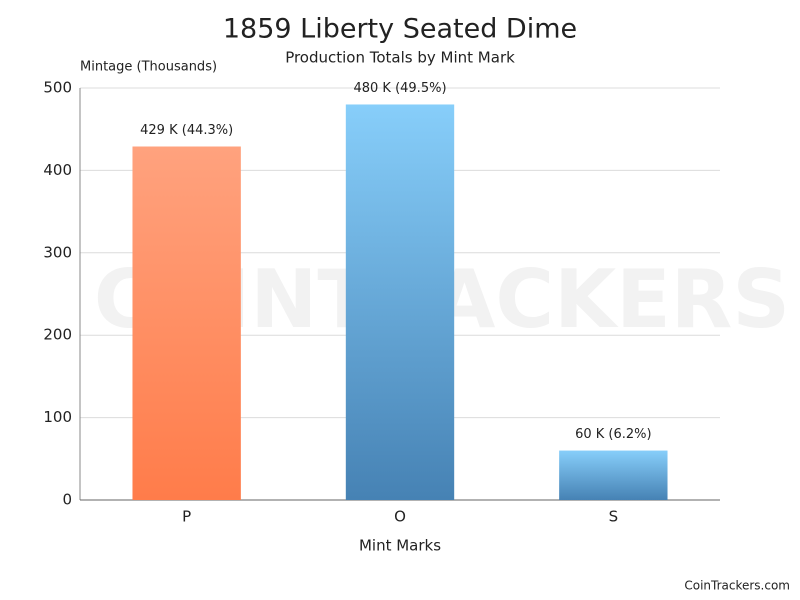 This screenshot has height=600, width=800. Describe the element at coordinates (57, 335) in the screenshot. I see `y-tick-label: 200` at that location.